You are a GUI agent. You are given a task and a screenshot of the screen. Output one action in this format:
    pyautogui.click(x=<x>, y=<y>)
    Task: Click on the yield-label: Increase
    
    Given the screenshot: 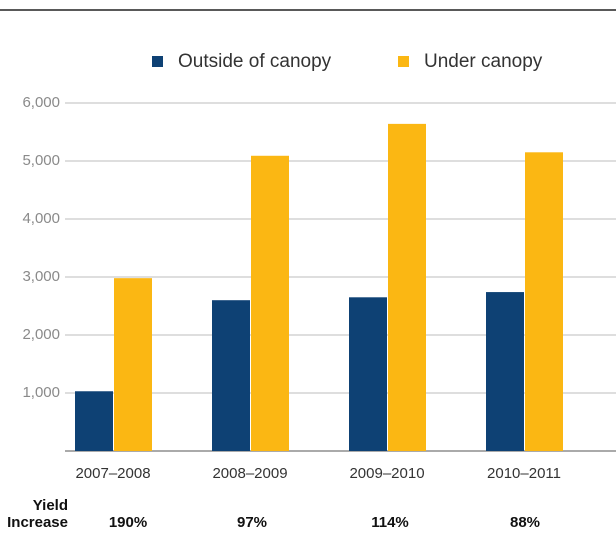 What is the action you would take?
    pyautogui.click(x=37, y=522)
    